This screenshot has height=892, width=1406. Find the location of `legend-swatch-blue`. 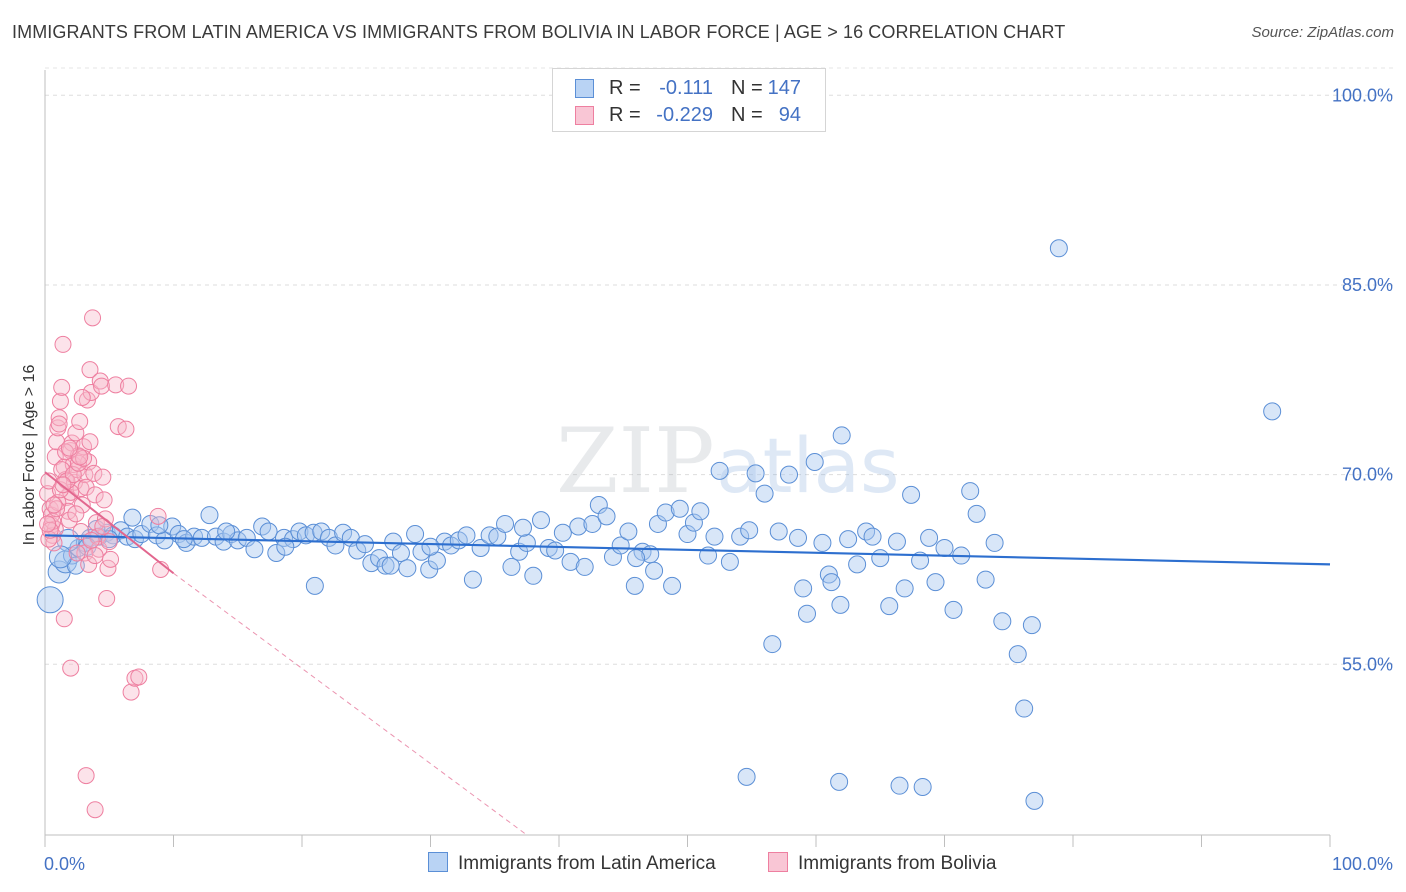

legend-swatch-blue is located at coordinates (438, 862).